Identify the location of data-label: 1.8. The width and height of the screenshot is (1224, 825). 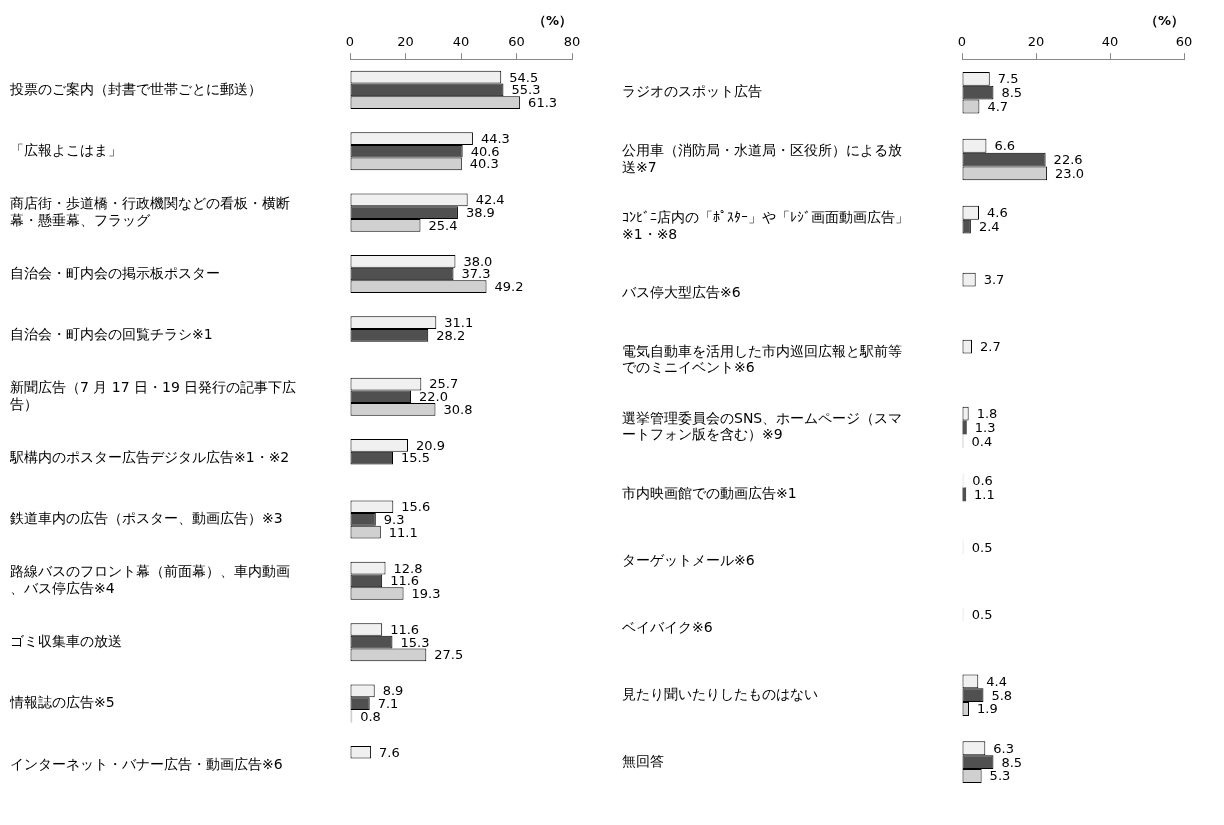
(987, 413).